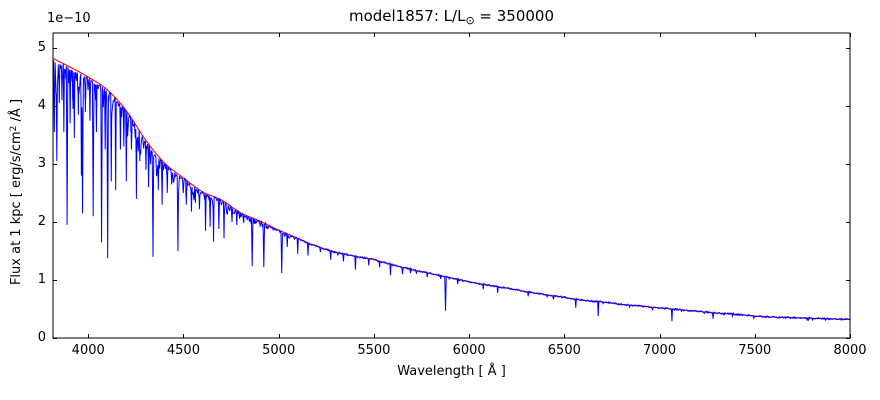 This screenshot has width=880, height=400. Describe the element at coordinates (41, 337) in the screenshot. I see `y-tick-label: 0` at that location.